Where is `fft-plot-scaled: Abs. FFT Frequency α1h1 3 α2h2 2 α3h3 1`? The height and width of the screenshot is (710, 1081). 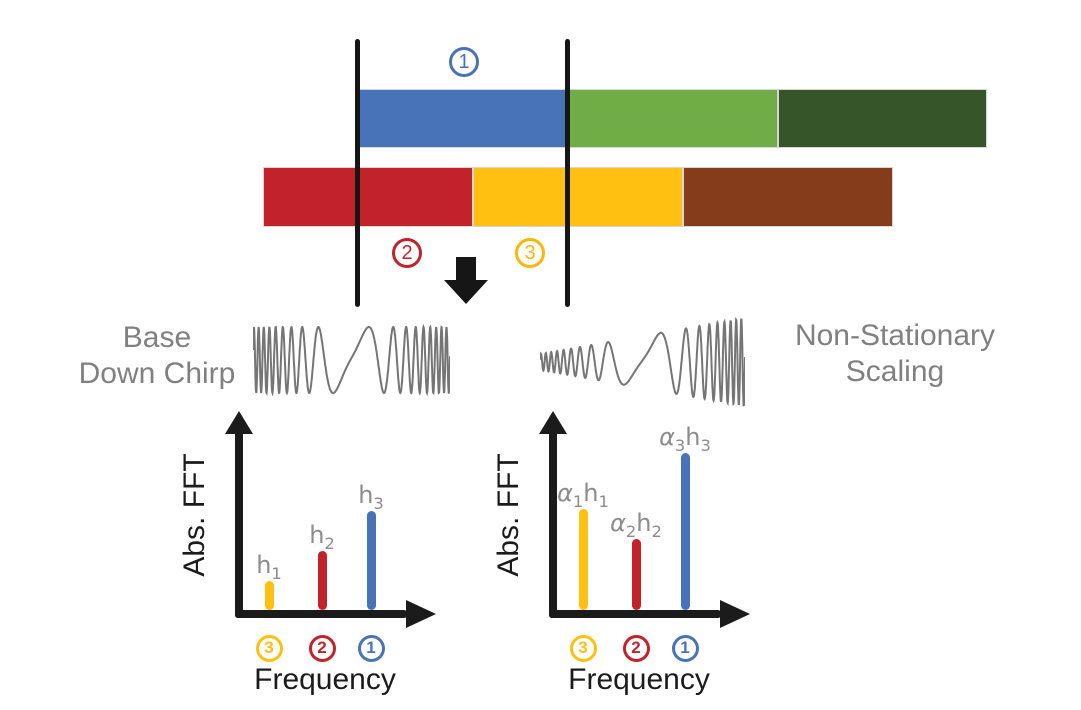 fft-plot-scaled: Abs. FFT Frequency α1h1 3 α2h2 2 α3h3 1 is located at coordinates (638, 560).